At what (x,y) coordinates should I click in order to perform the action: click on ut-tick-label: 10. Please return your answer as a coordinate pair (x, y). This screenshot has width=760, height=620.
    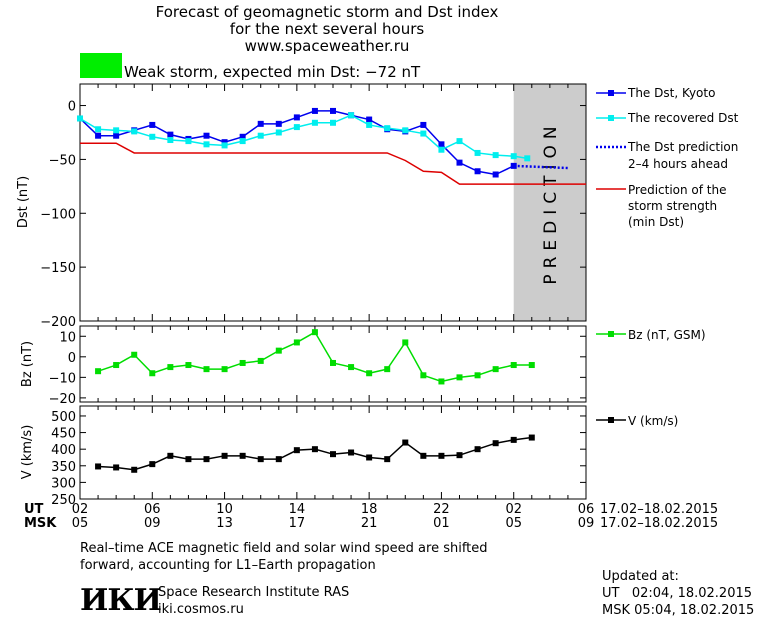
    Looking at the image, I should click on (224, 509).